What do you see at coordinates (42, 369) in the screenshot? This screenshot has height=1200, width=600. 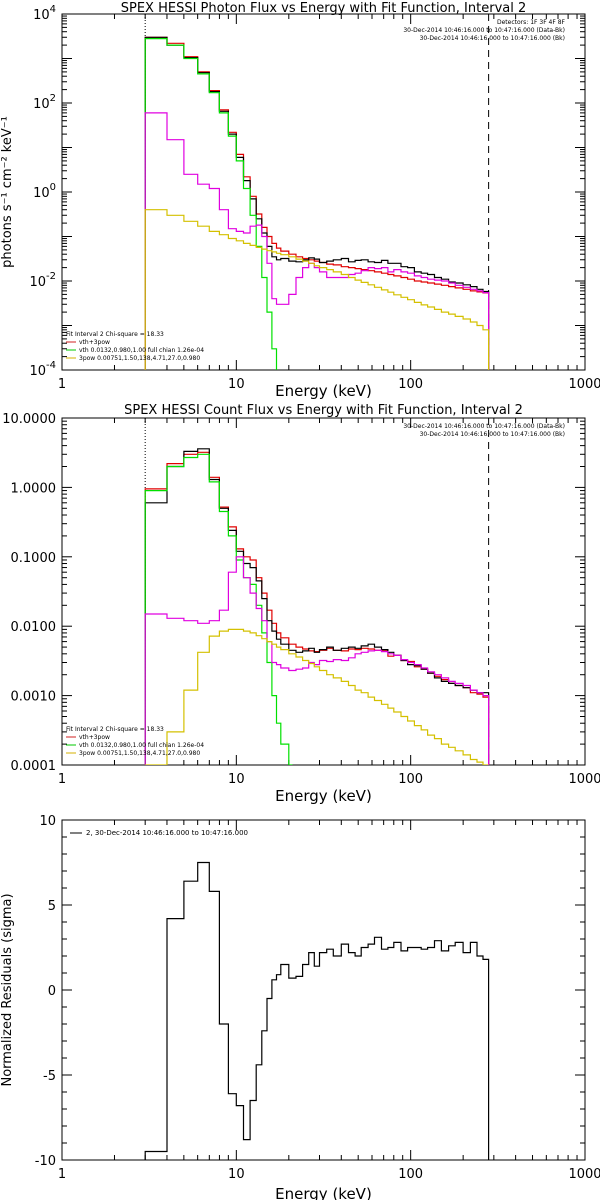 I see `y-tick-label: 10⁻⁴` at bounding box center [42, 369].